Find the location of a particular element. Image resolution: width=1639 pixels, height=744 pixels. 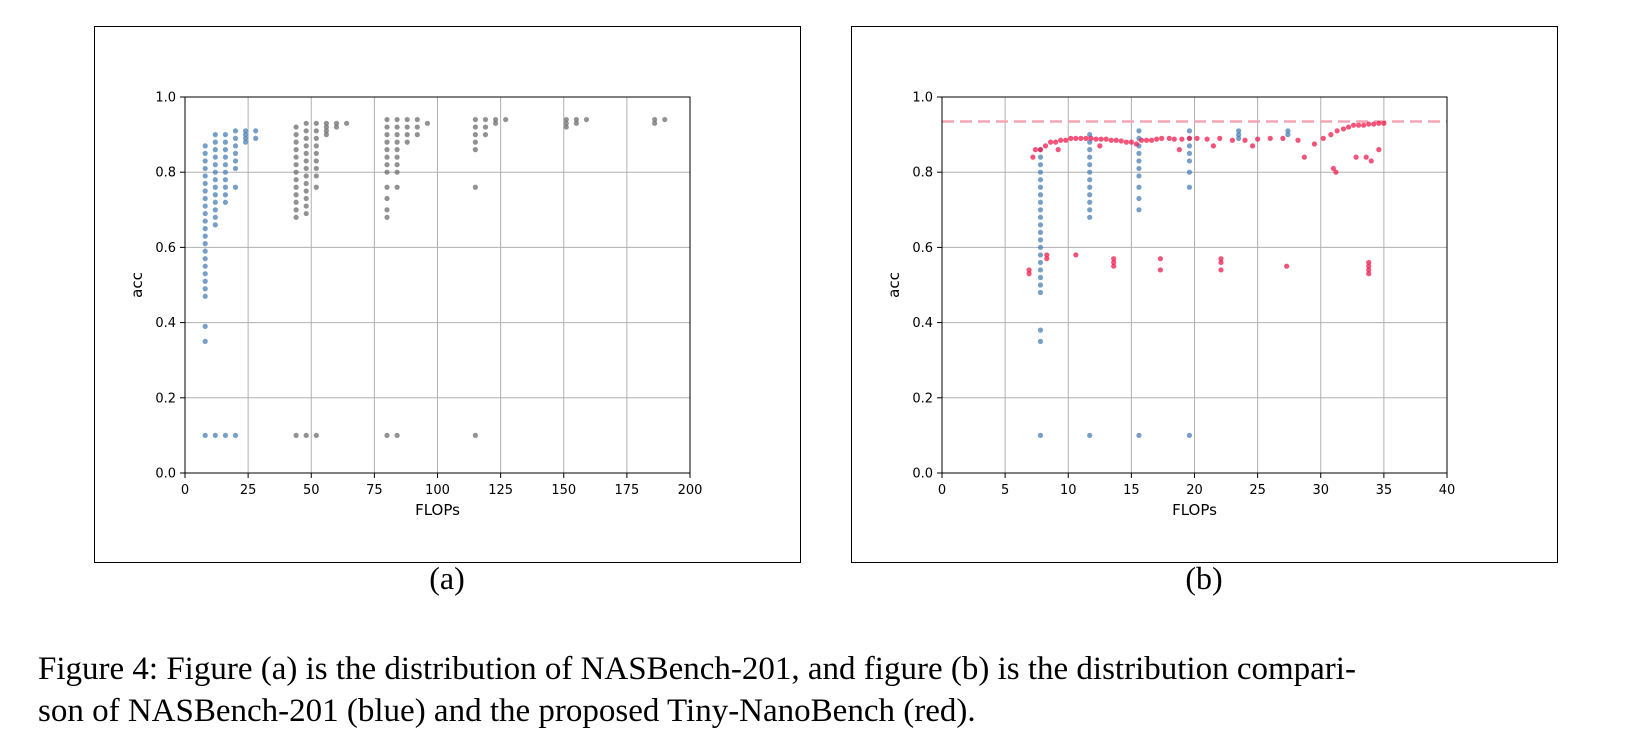

series-2-points is located at coordinates (480, 277).